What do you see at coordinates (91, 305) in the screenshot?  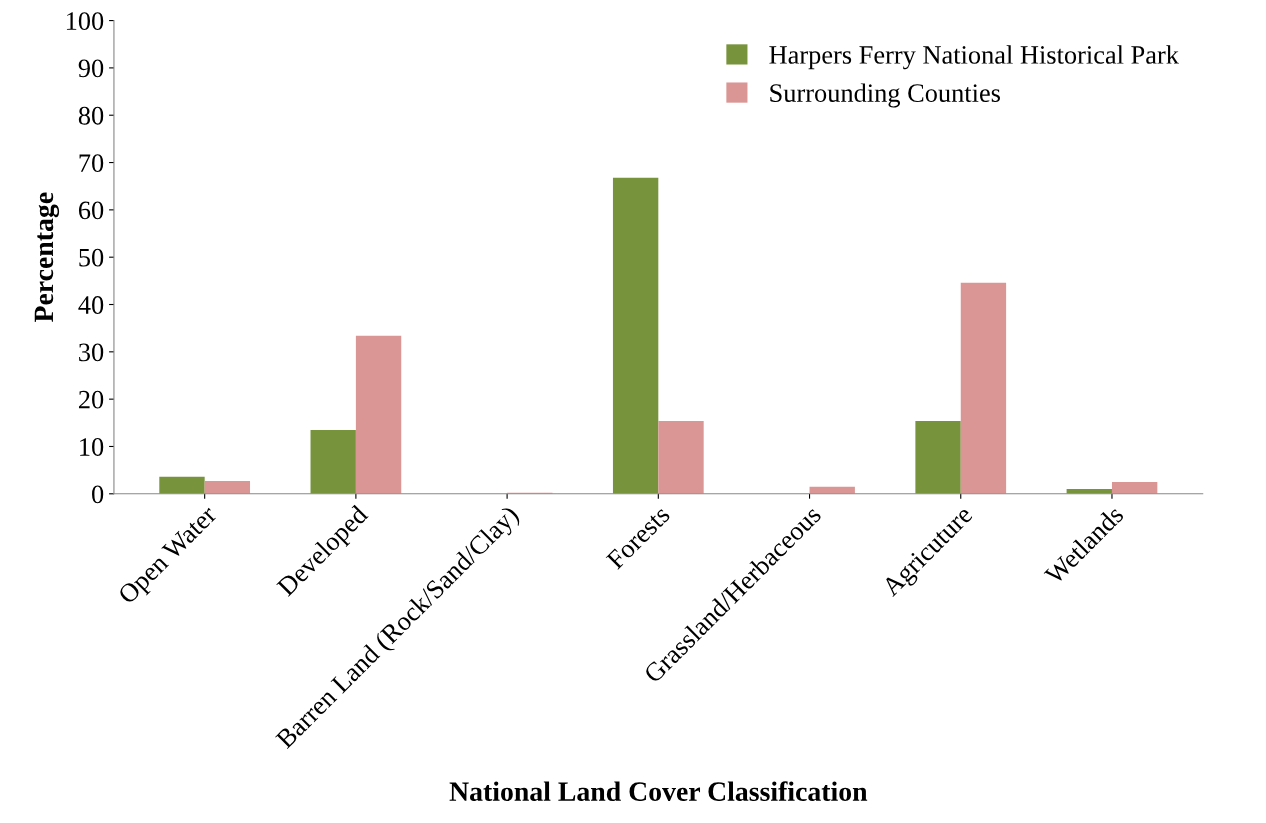 I see `y-tick-label: 40` at bounding box center [91, 305].